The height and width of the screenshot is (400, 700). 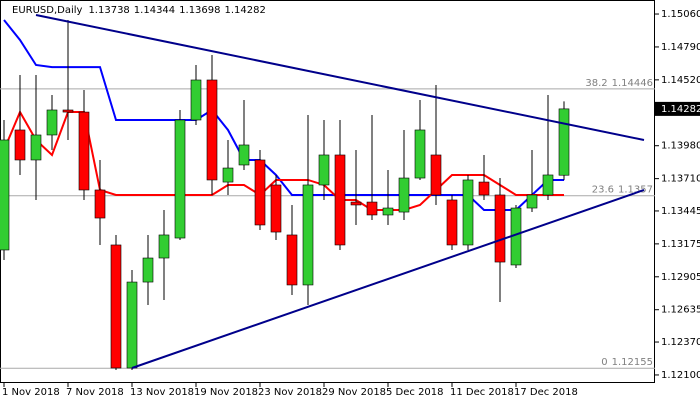 I want to click on y-tick-label: 1.13175, so click(x=680, y=244).